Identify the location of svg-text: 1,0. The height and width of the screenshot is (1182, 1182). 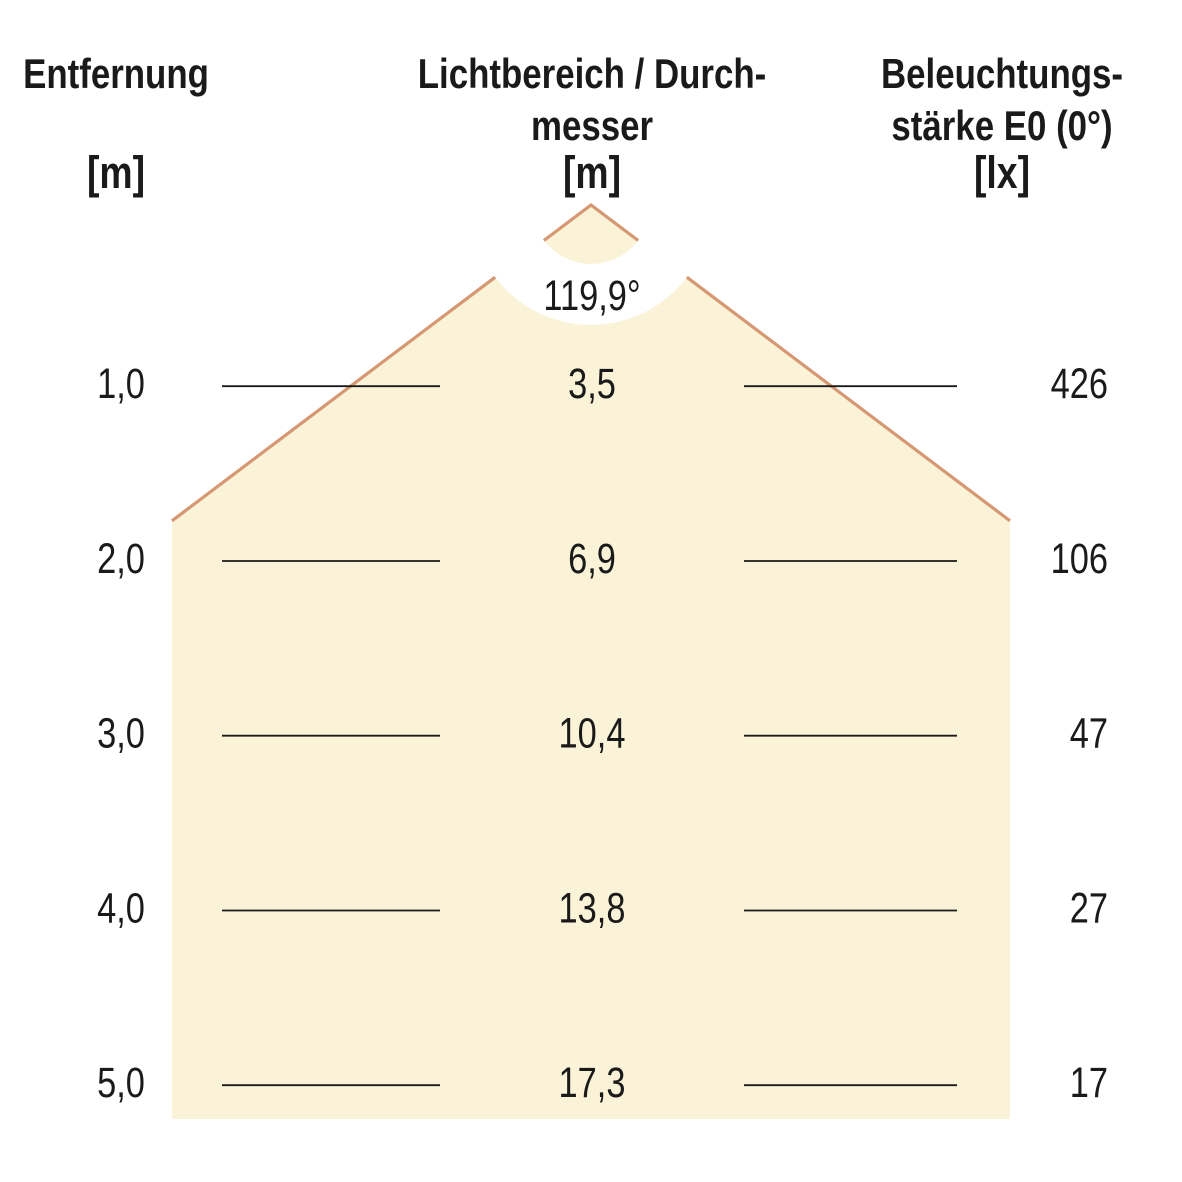
(121, 383).